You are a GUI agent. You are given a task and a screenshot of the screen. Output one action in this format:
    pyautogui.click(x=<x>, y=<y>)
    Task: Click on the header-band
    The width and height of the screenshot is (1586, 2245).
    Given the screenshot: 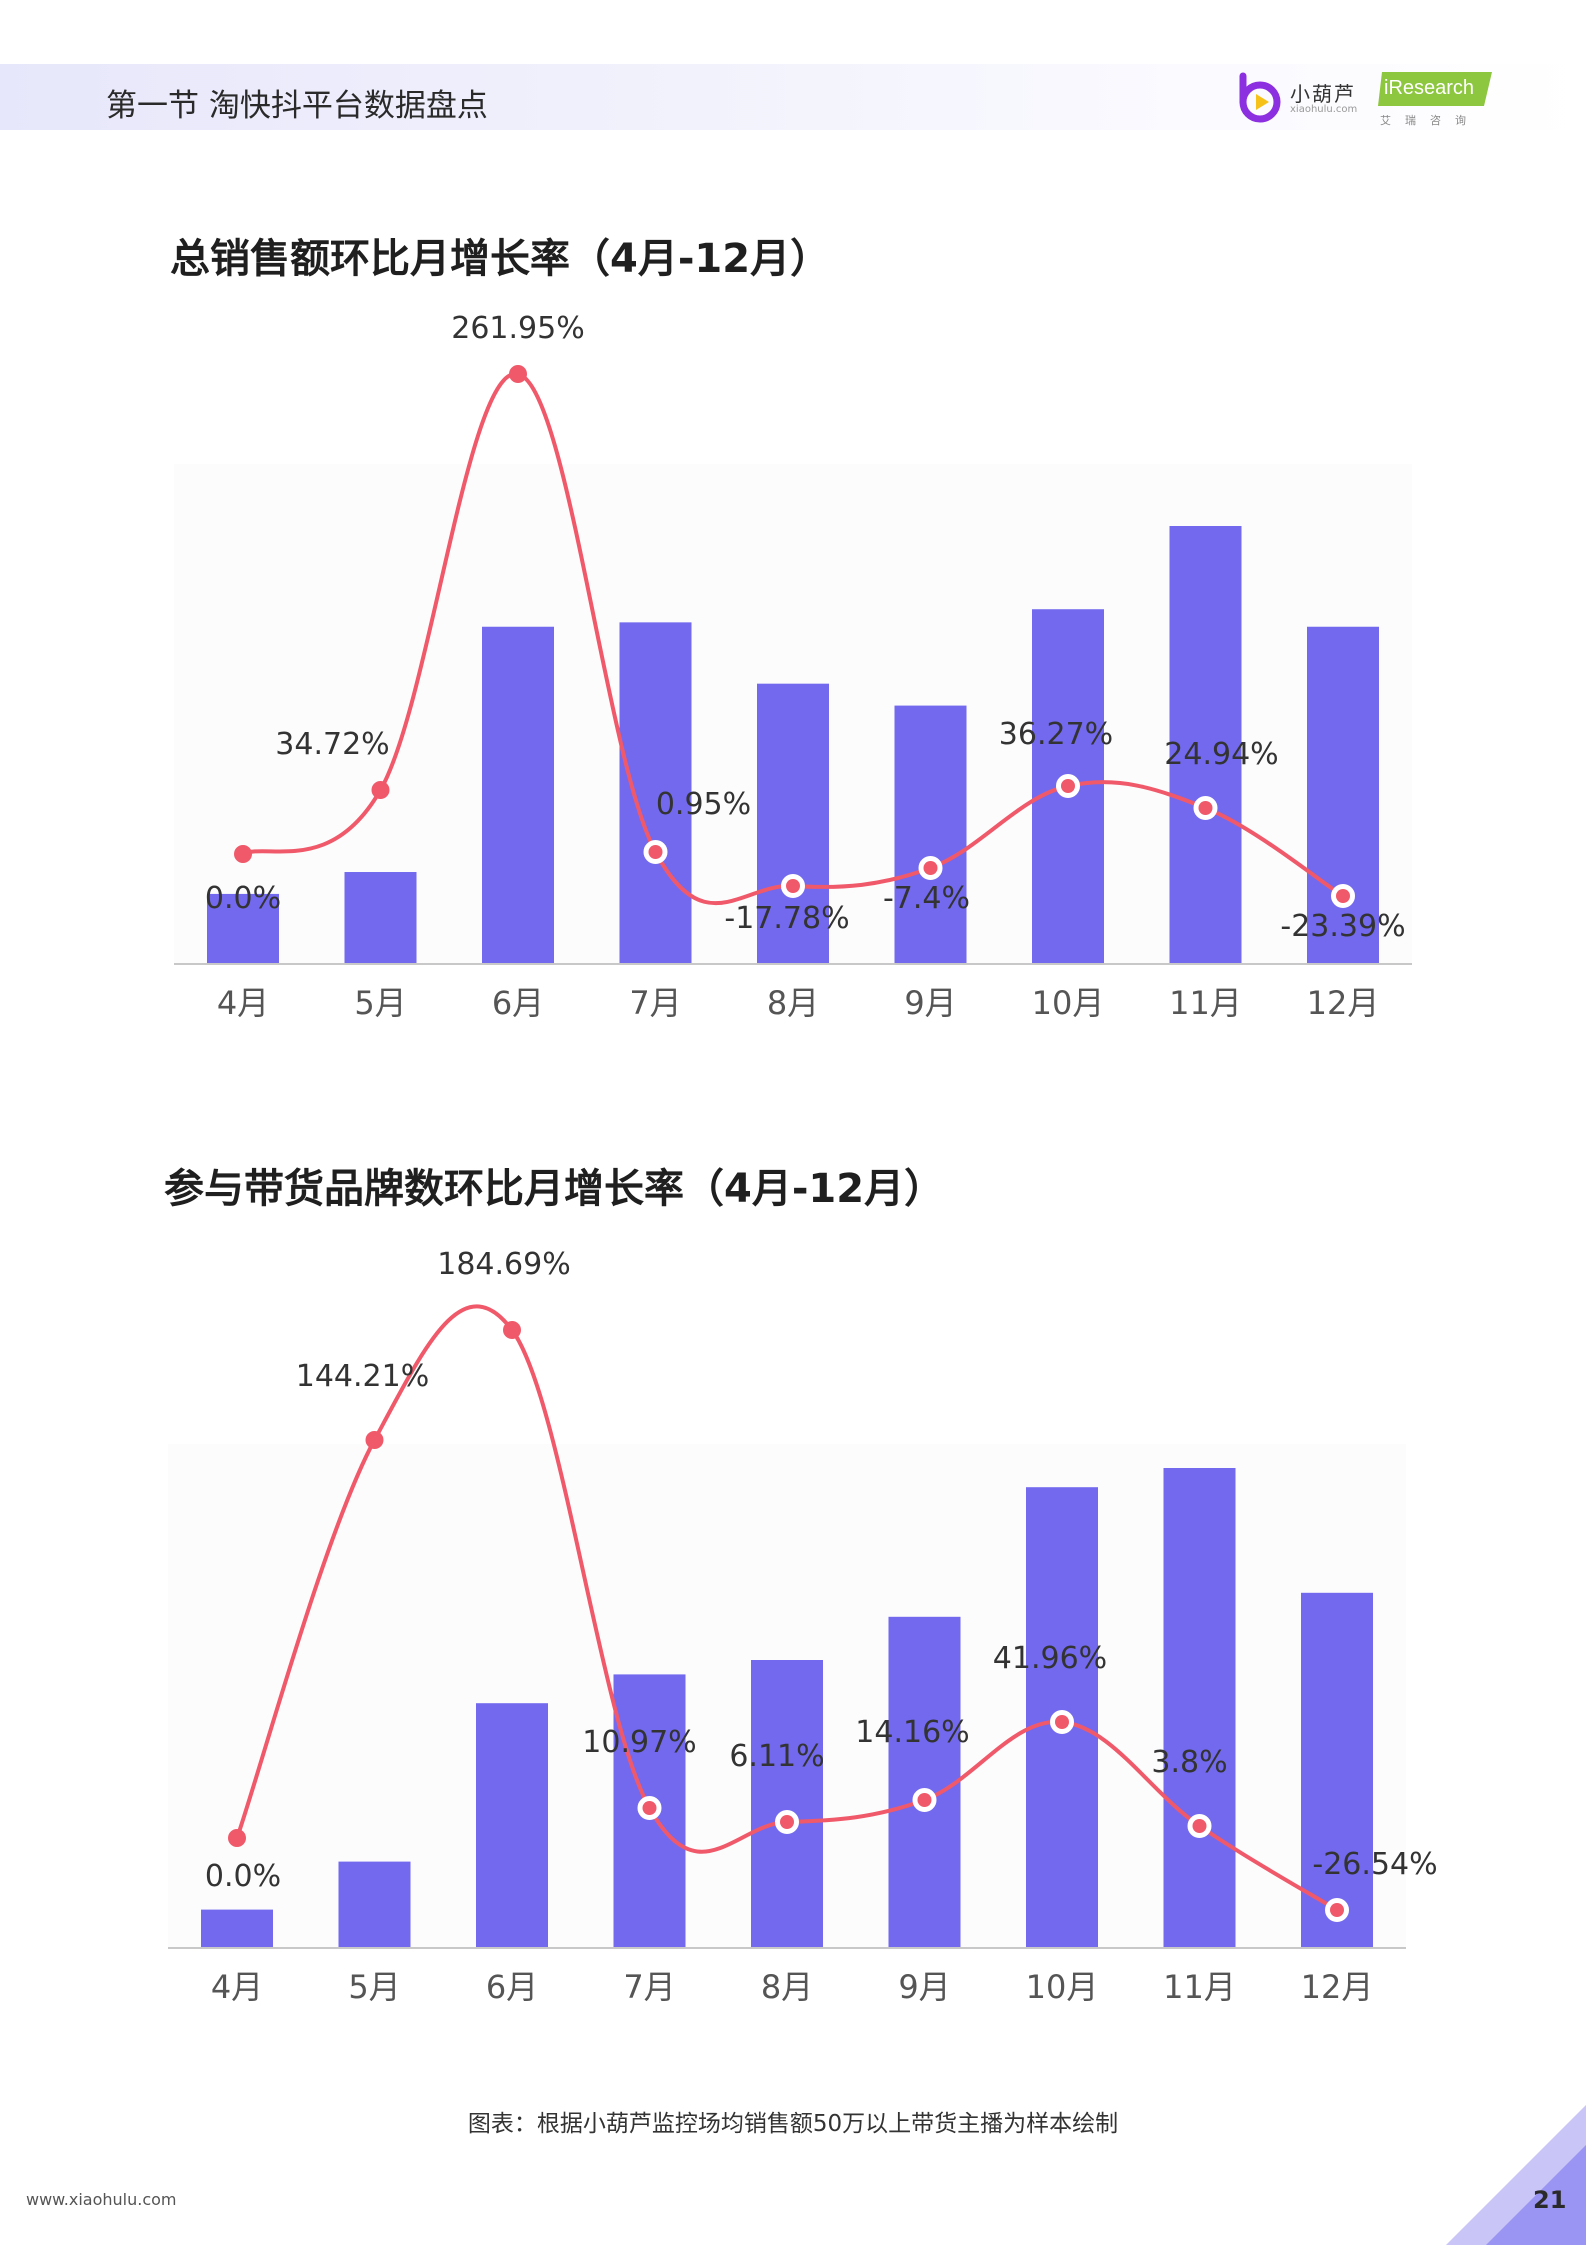 What is the action you would take?
    pyautogui.click(x=793, y=97)
    